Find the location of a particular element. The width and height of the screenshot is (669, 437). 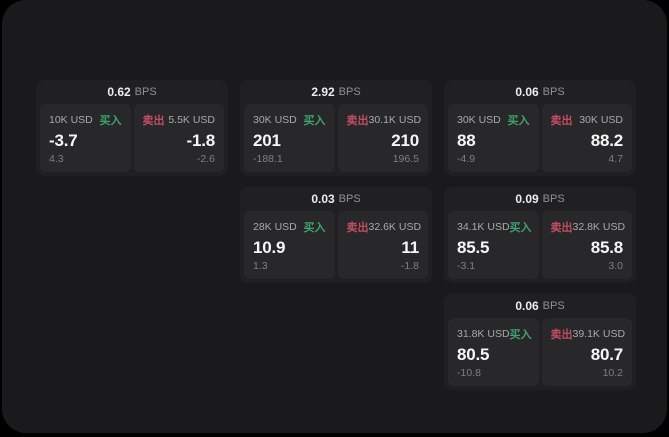

sell-amount: 5.5K USD is located at coordinates (191, 120).